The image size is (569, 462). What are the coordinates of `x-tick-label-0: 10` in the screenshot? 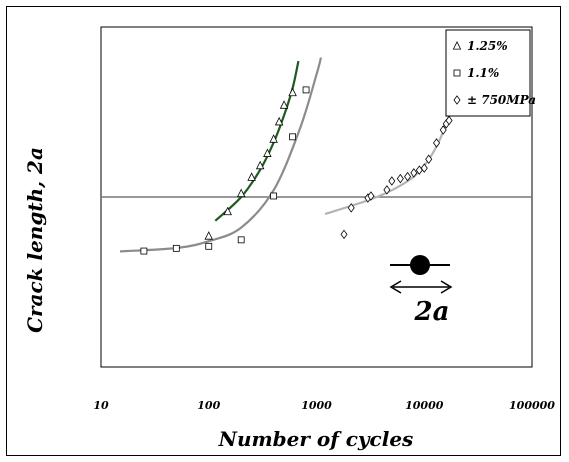 It's located at (101, 405).